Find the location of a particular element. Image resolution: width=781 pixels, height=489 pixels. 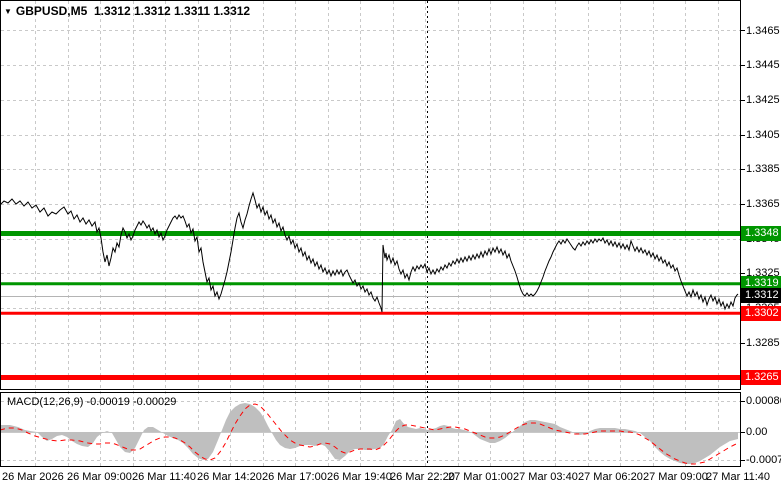

time-tick-label: 27 Mar 09:00 is located at coordinates (675, 477).